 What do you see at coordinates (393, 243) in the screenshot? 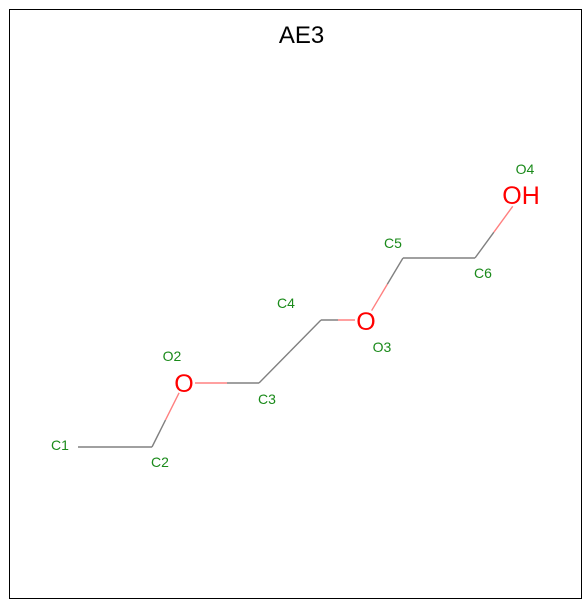
I see `atom-label-c5: C5` at bounding box center [393, 243].